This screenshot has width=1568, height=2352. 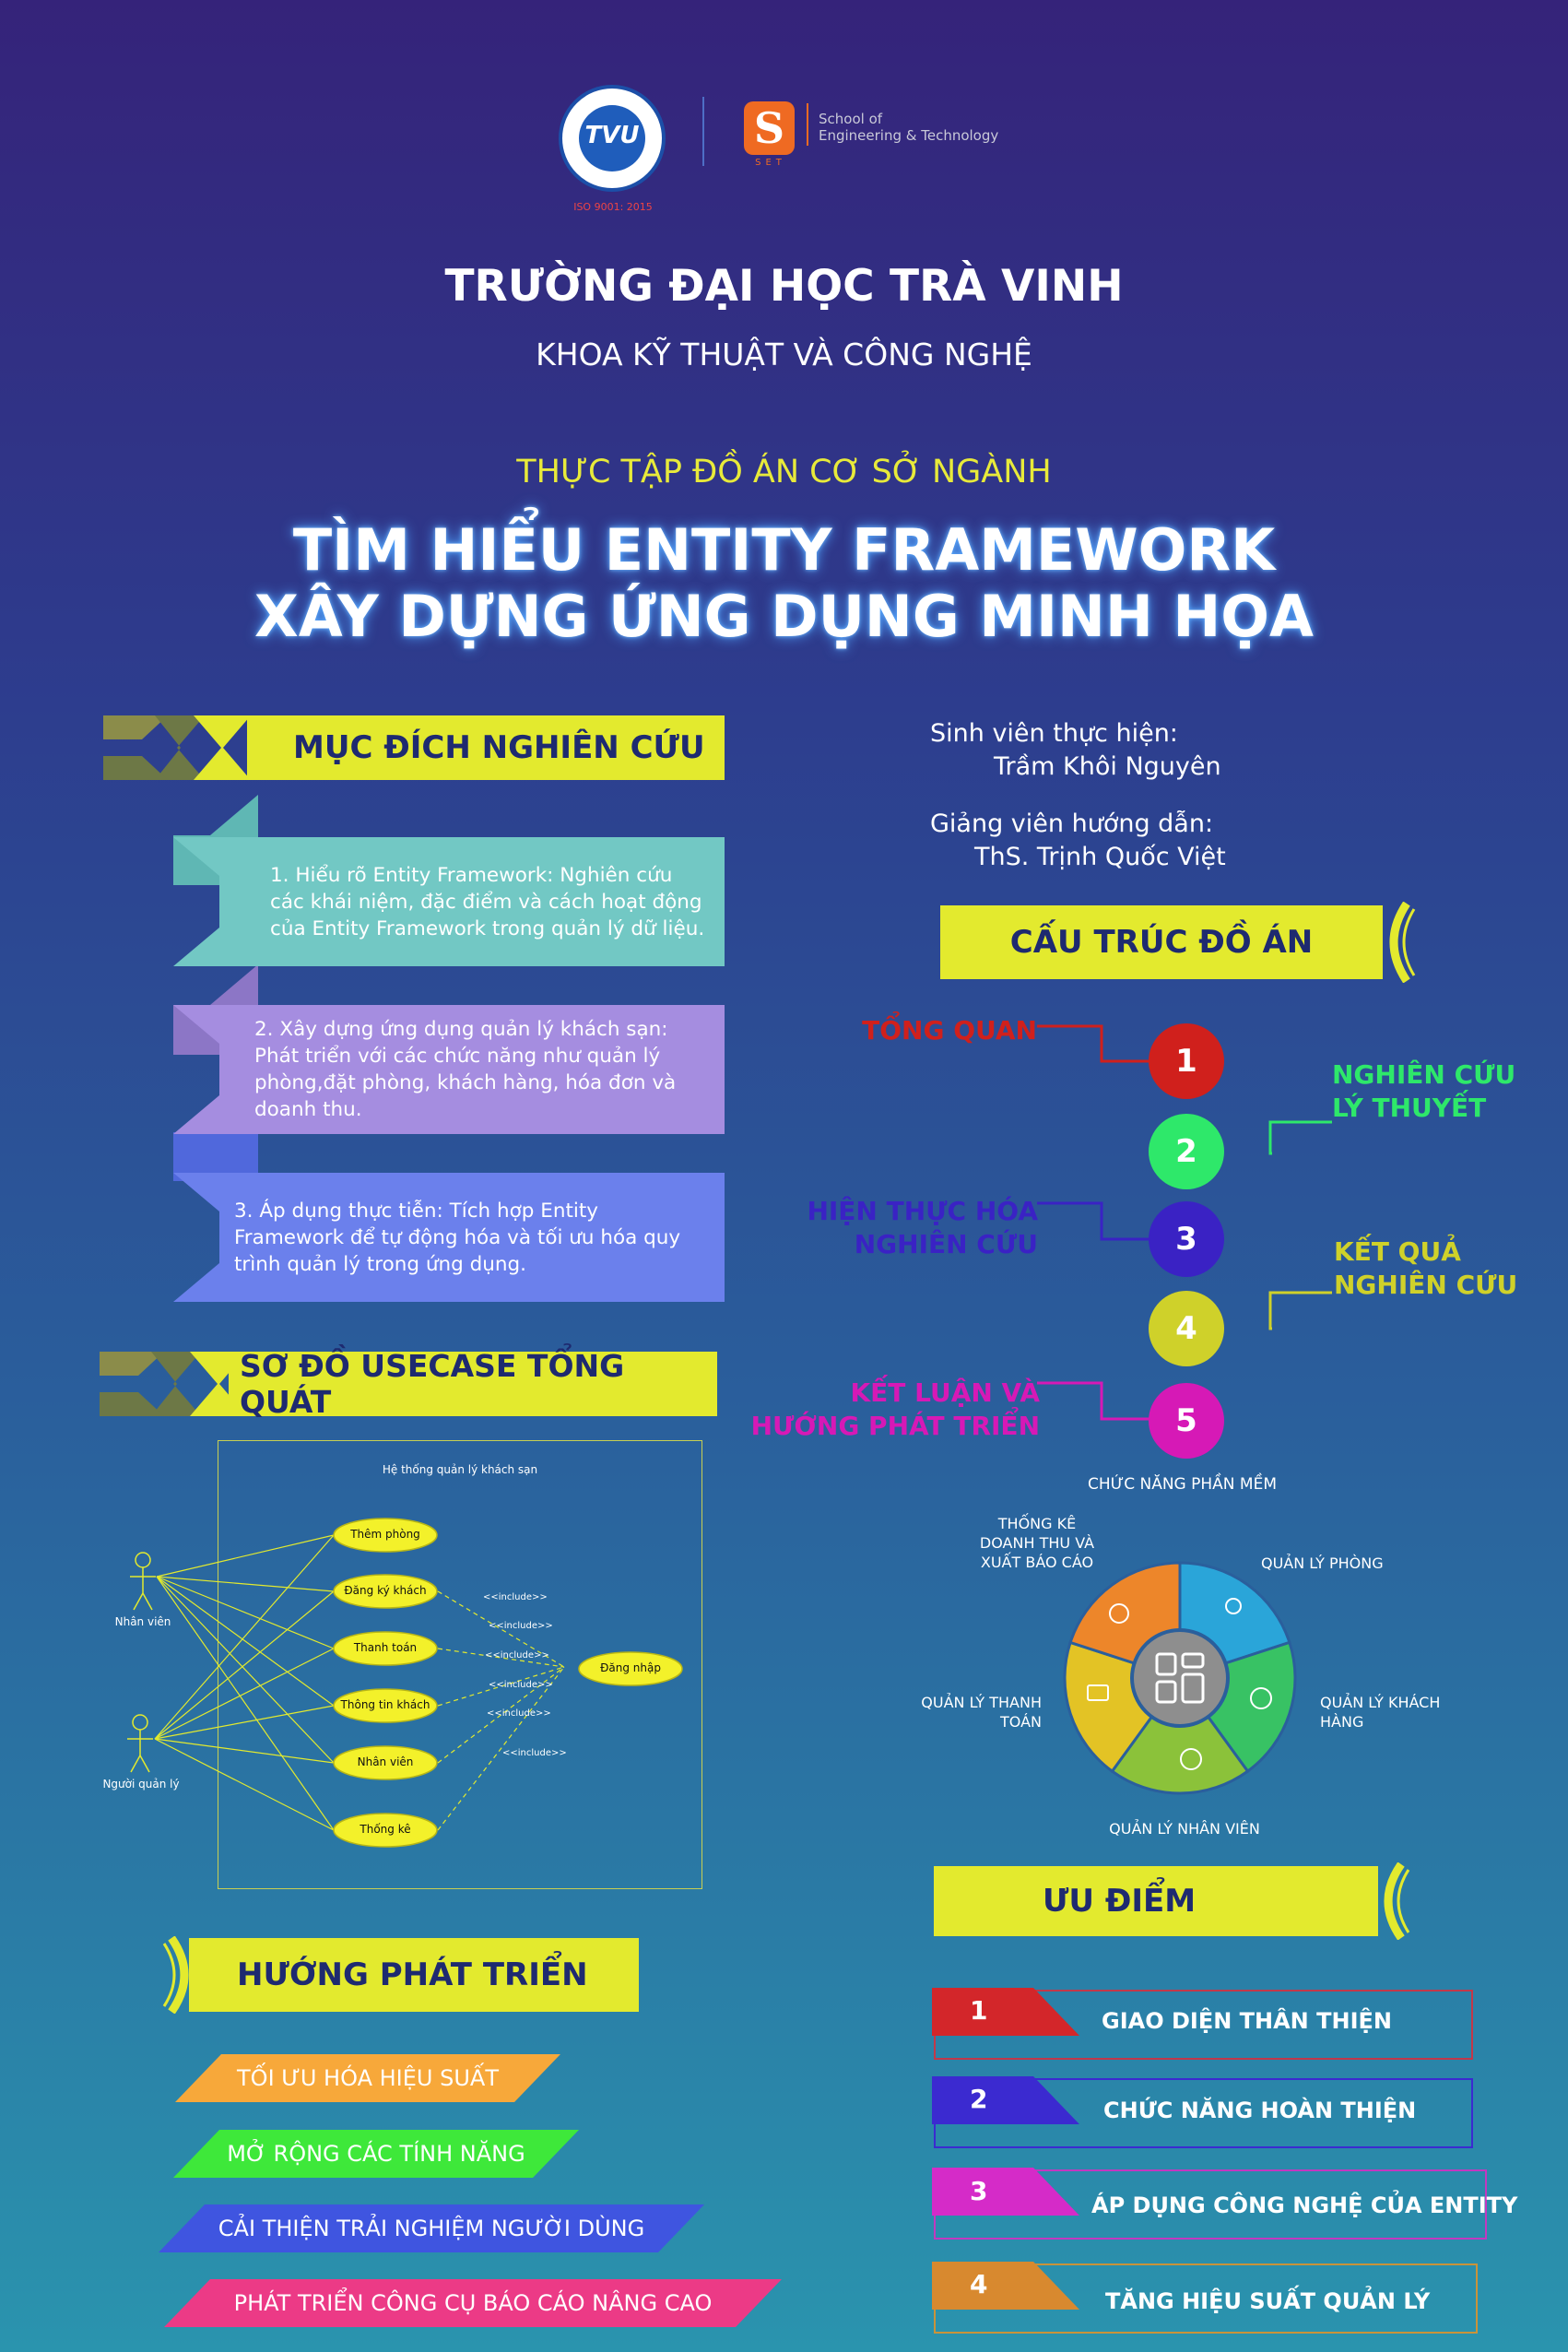 What do you see at coordinates (784, 354) in the screenshot?
I see `faculty-title: KHOA KỸ THUẬT VÀ CÔNG NGHỆ` at bounding box center [784, 354].